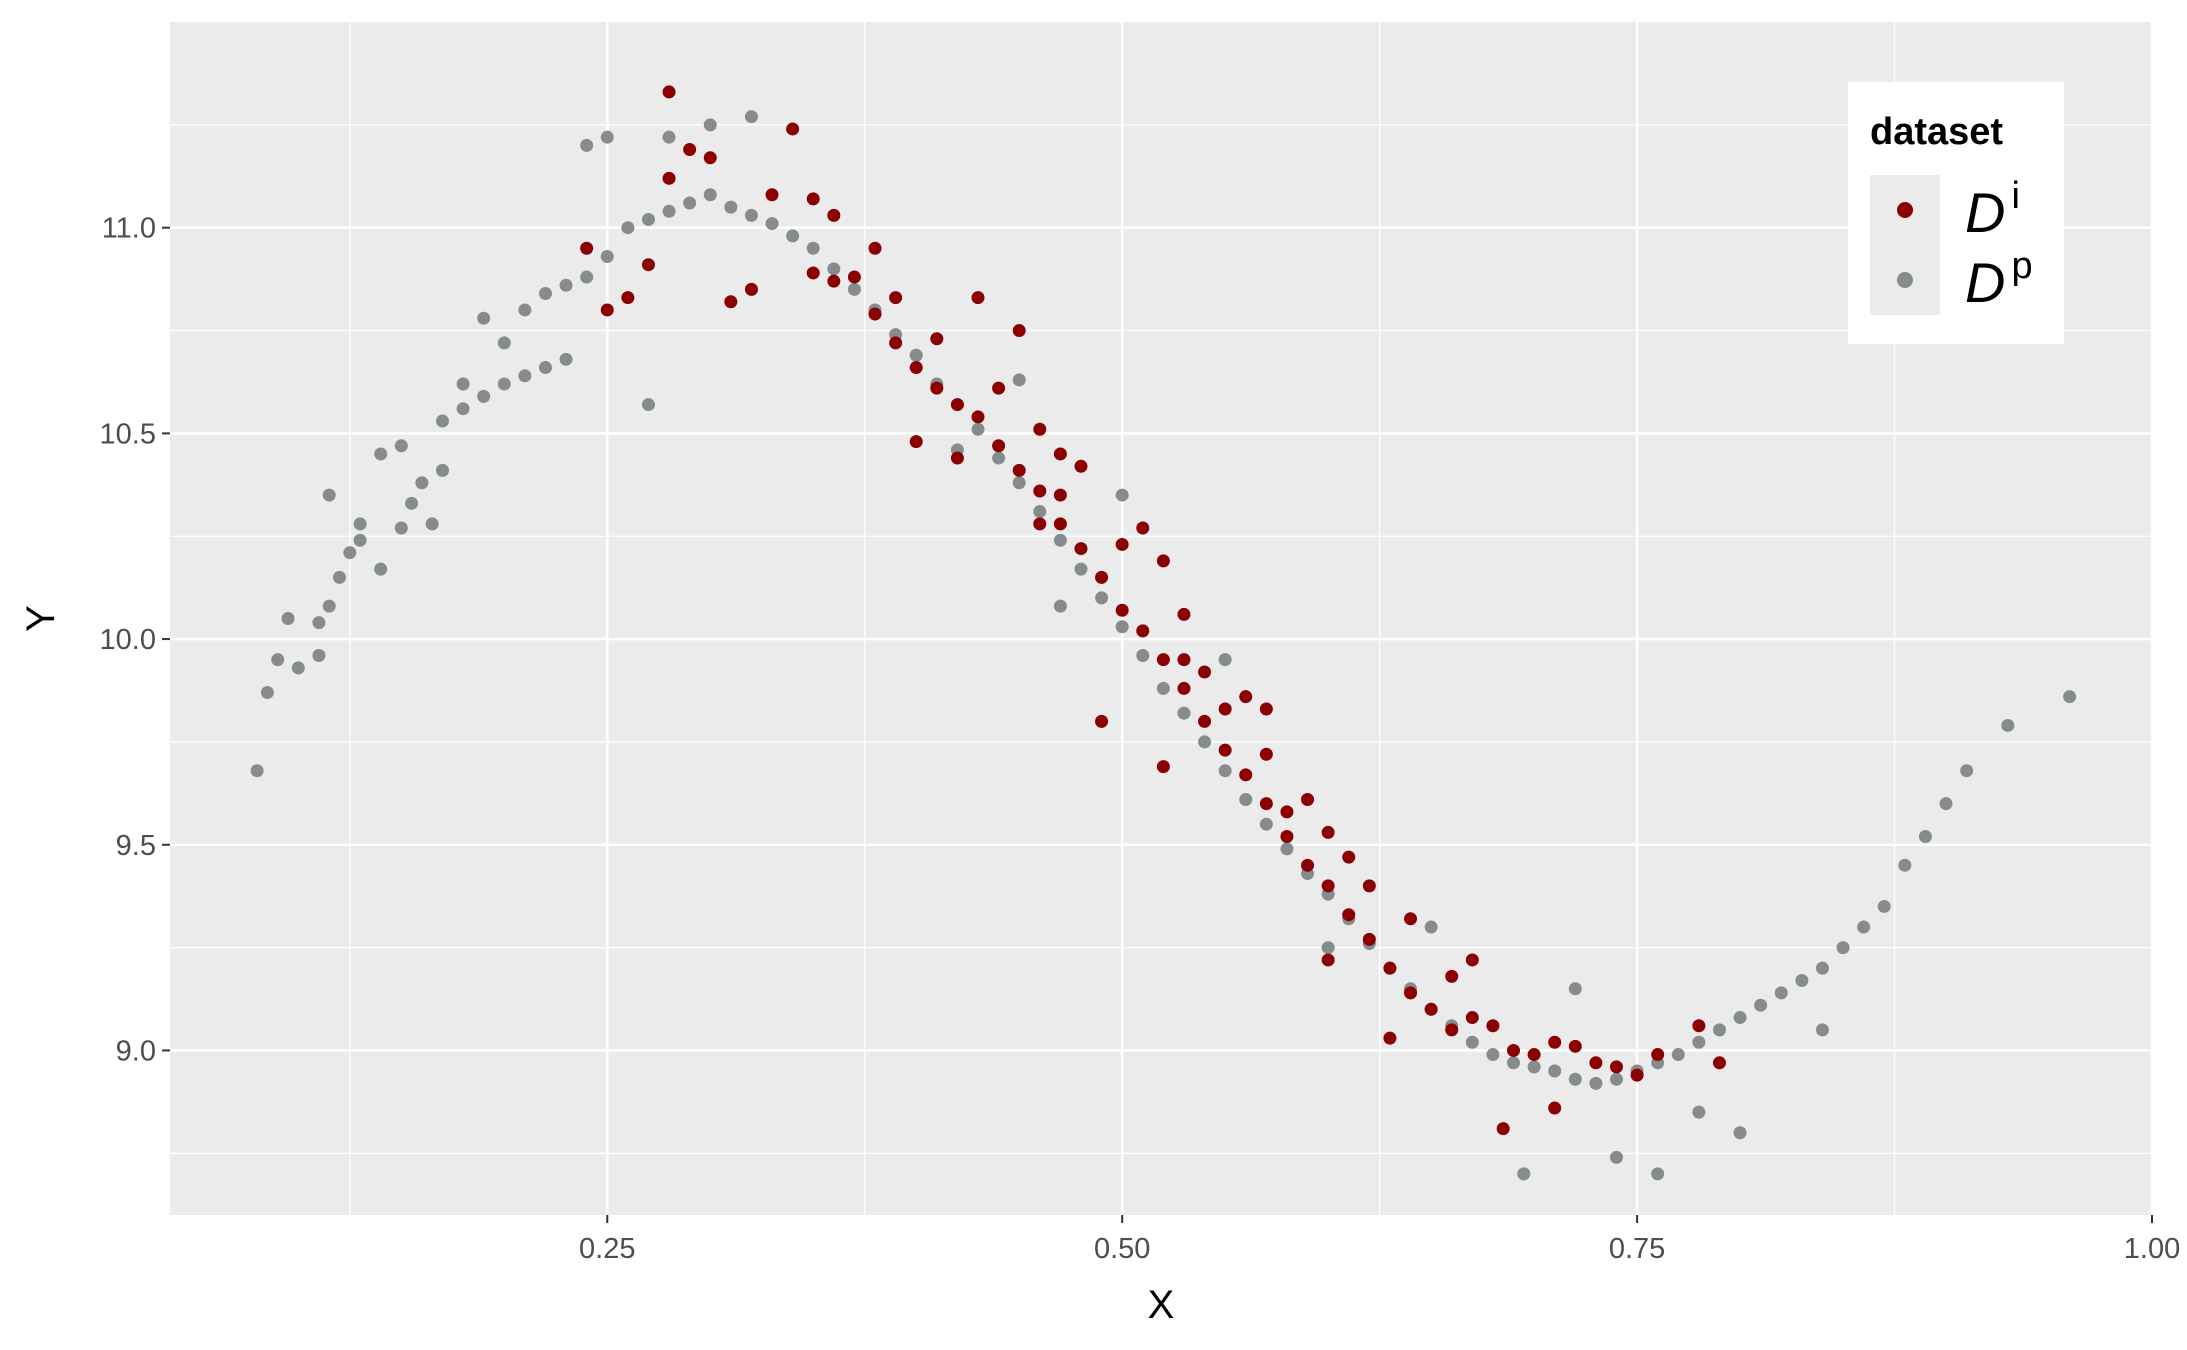  What do you see at coordinates (1637, 1249) in the screenshot?
I see `x-tick-label: 0.75` at bounding box center [1637, 1249].